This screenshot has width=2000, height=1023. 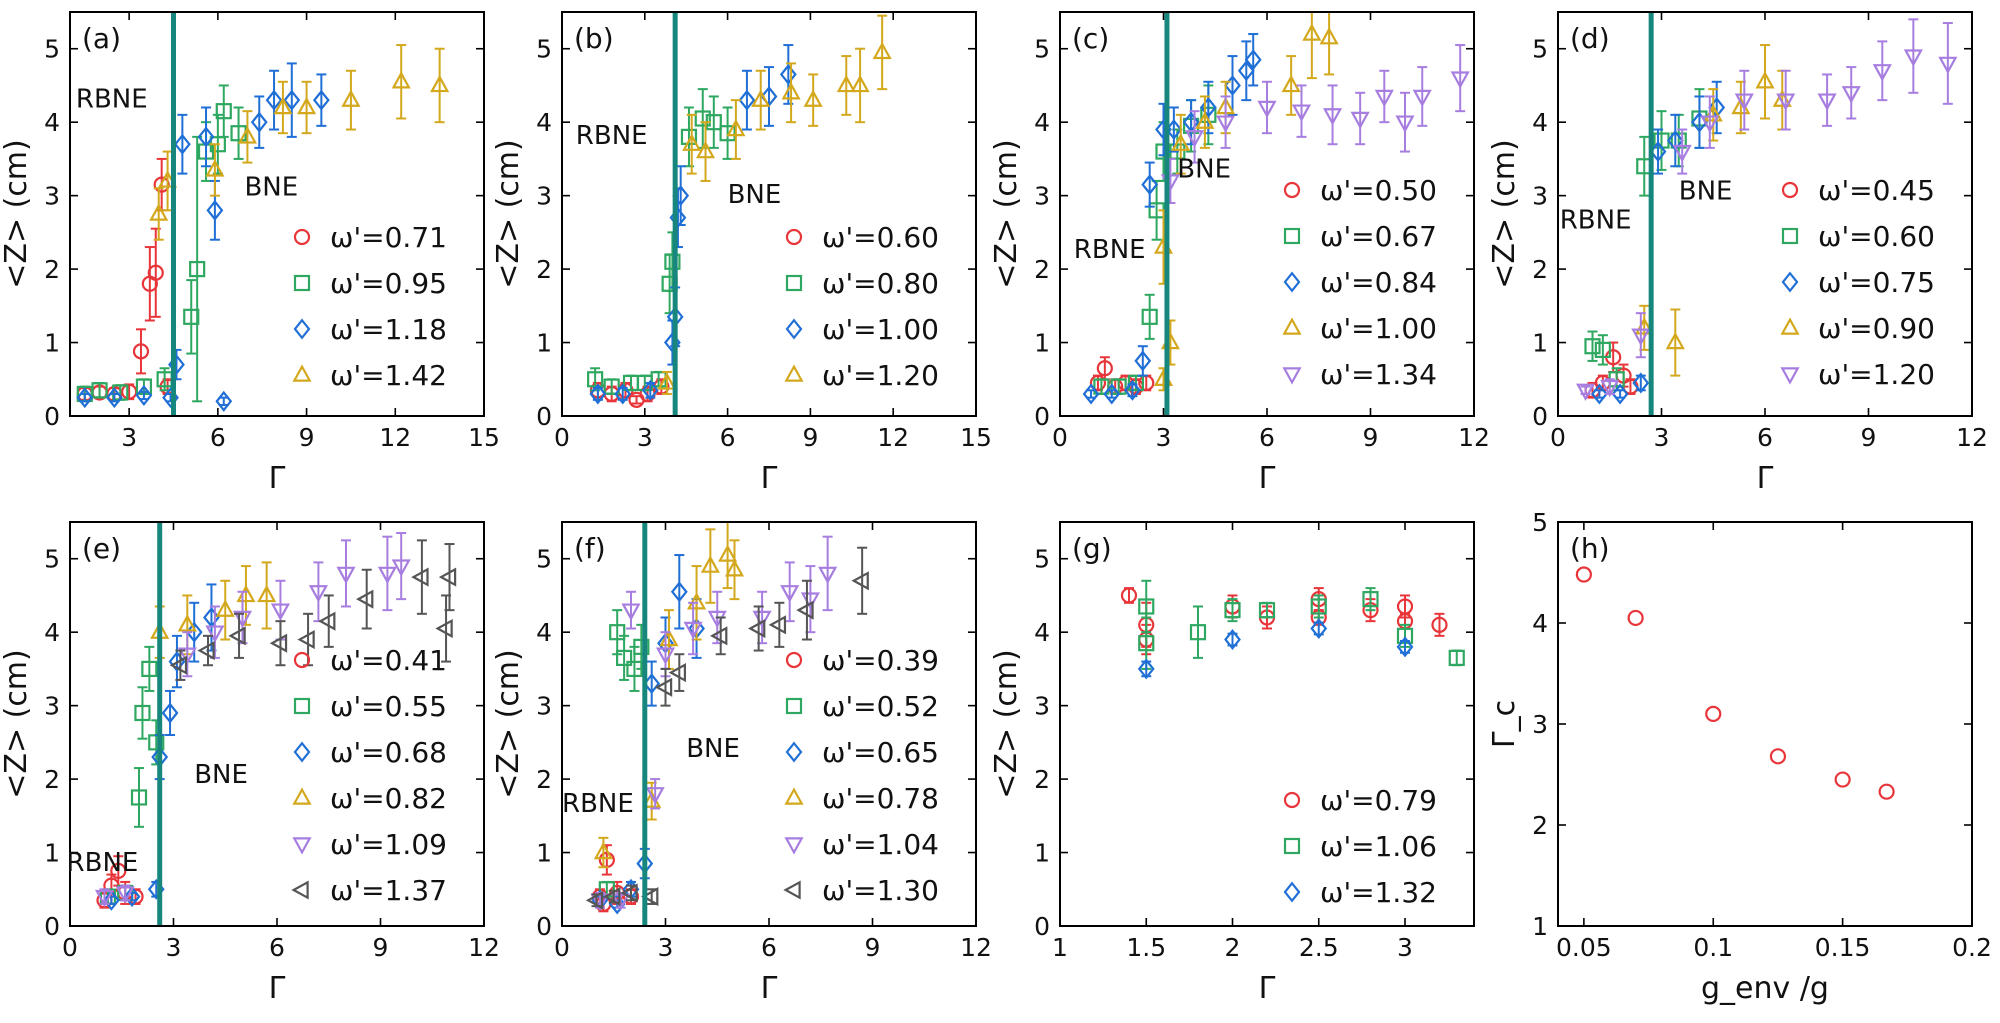 I want to click on x-tick-label: 0.2, so click(x=1972, y=947).